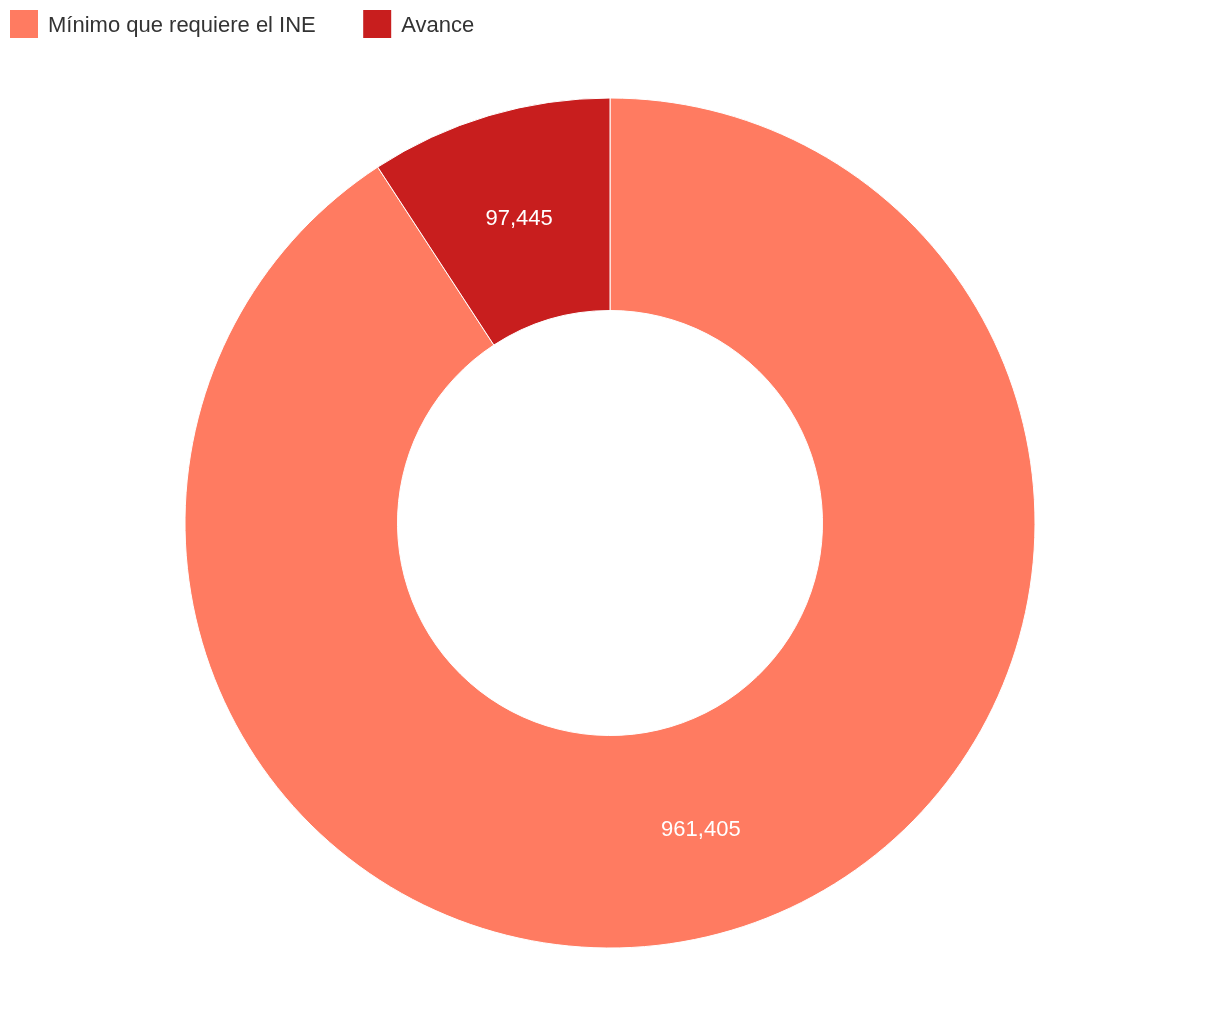  I want to click on legend-label: Mínimo que requiere el INE, so click(182, 24).